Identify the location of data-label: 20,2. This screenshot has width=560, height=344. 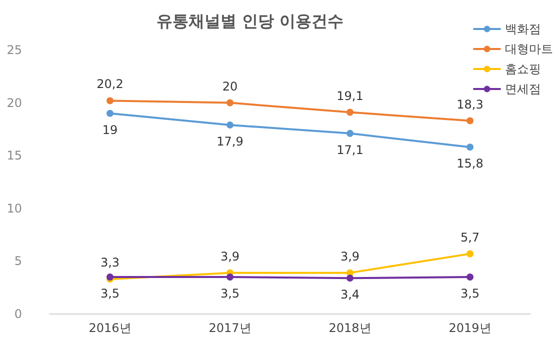
(110, 84).